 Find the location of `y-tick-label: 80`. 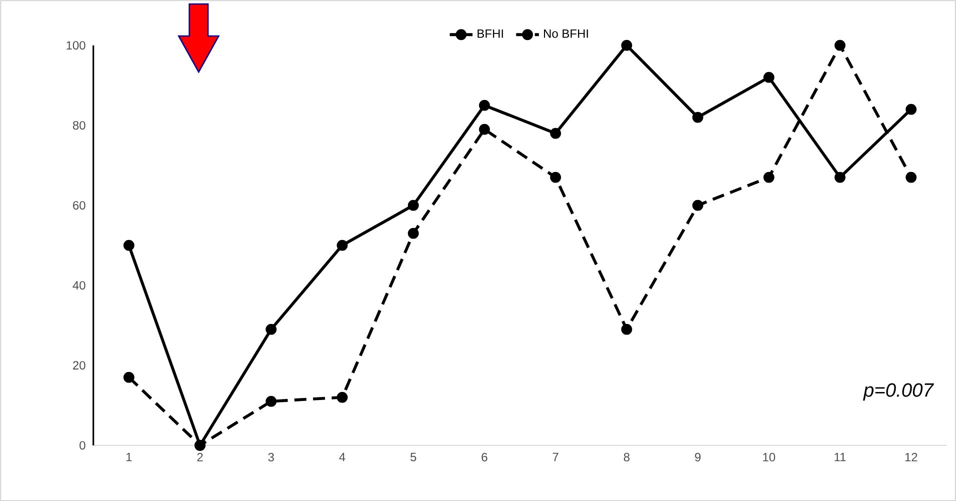

y-tick-label: 80 is located at coordinates (79, 125).